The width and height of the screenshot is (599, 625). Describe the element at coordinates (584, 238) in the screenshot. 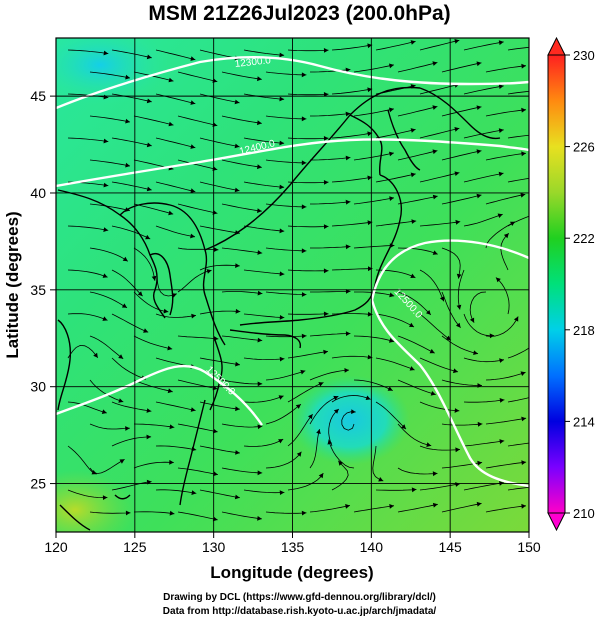

I see `colorbar-tick-label: 222` at that location.